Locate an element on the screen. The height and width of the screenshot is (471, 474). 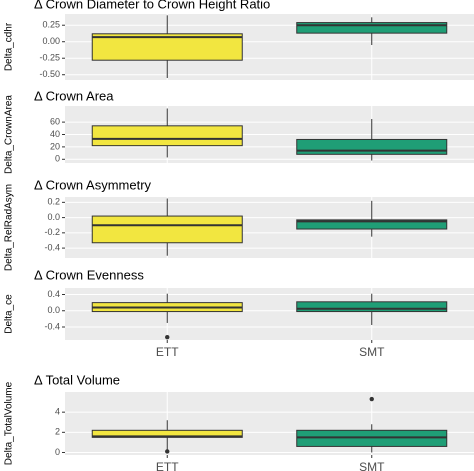
panel-title: Δ Crown Evenness is located at coordinates (89, 274).